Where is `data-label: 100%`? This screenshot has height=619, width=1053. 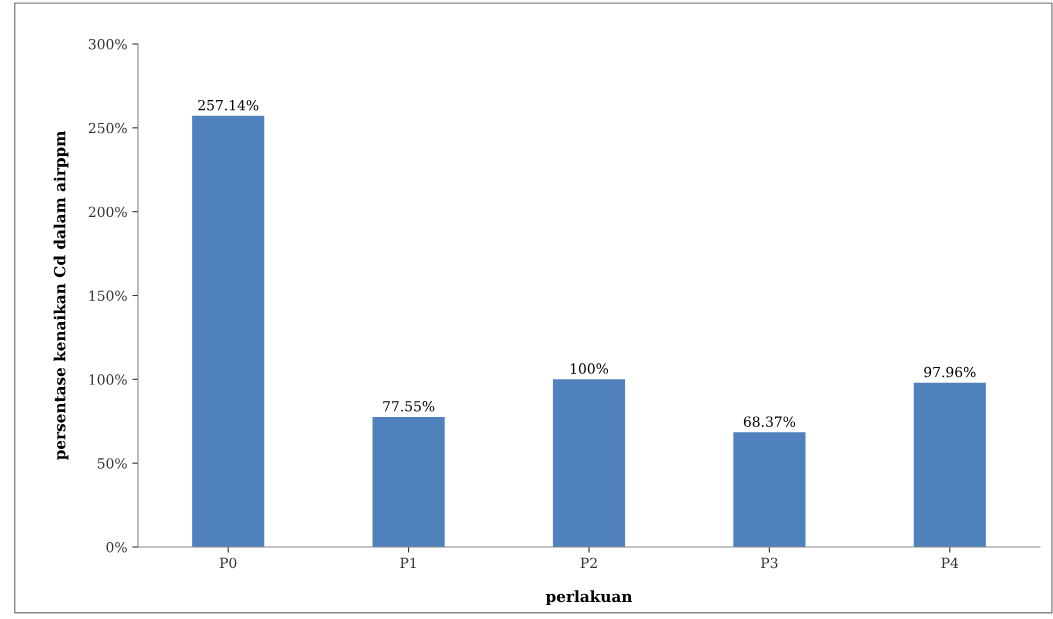 data-label: 100% is located at coordinates (589, 368).